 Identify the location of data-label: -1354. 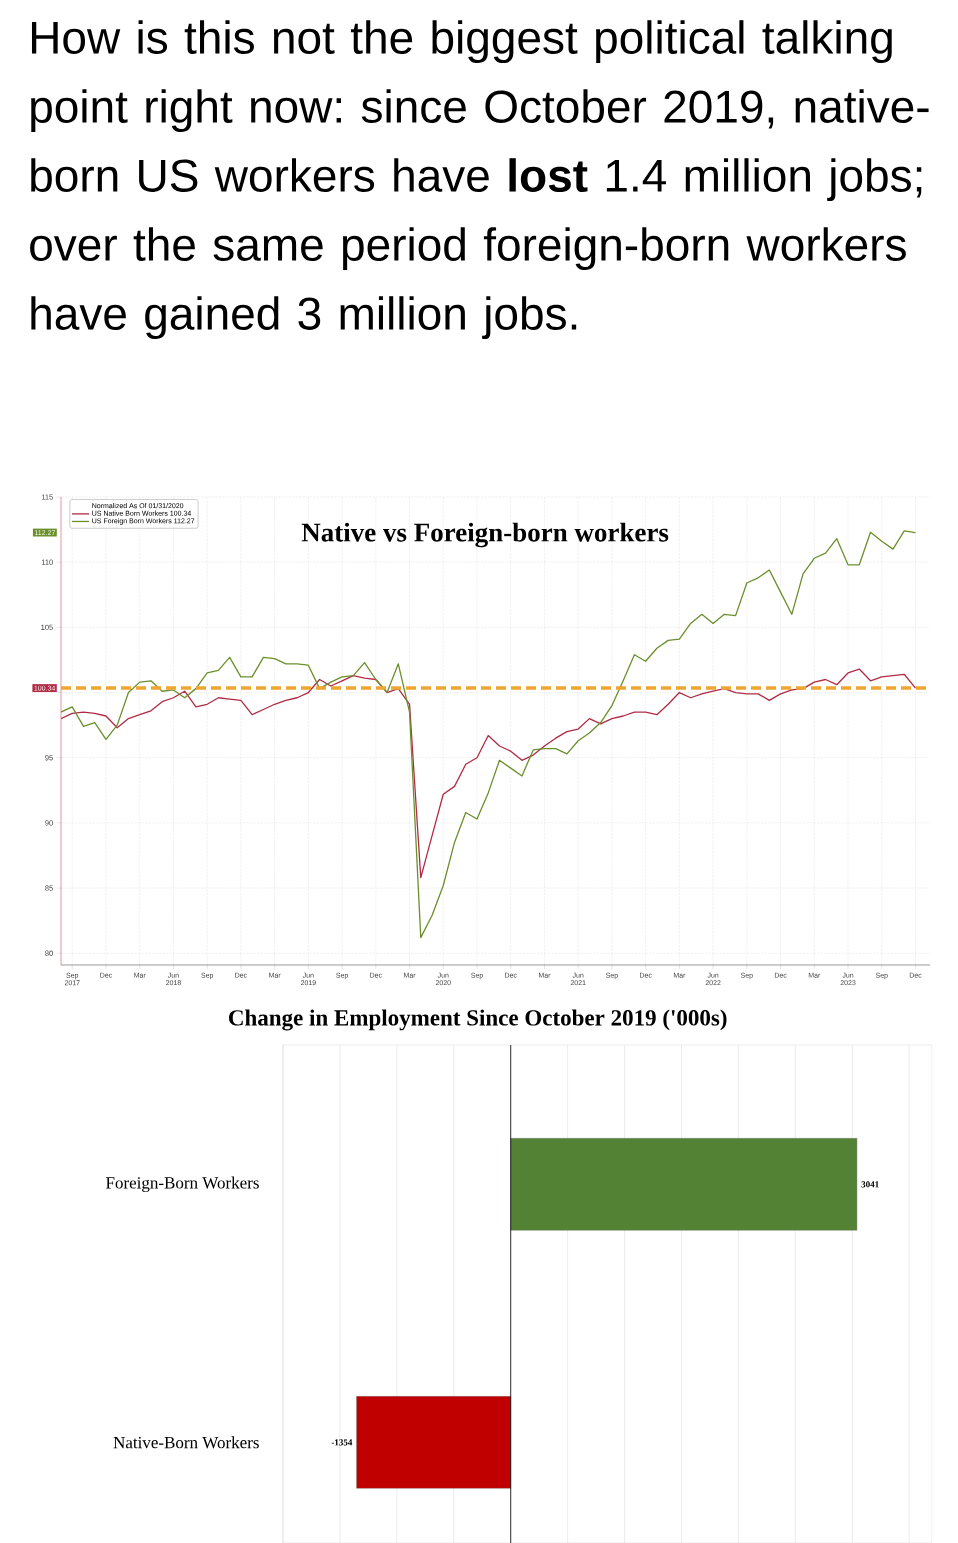
(342, 1442).